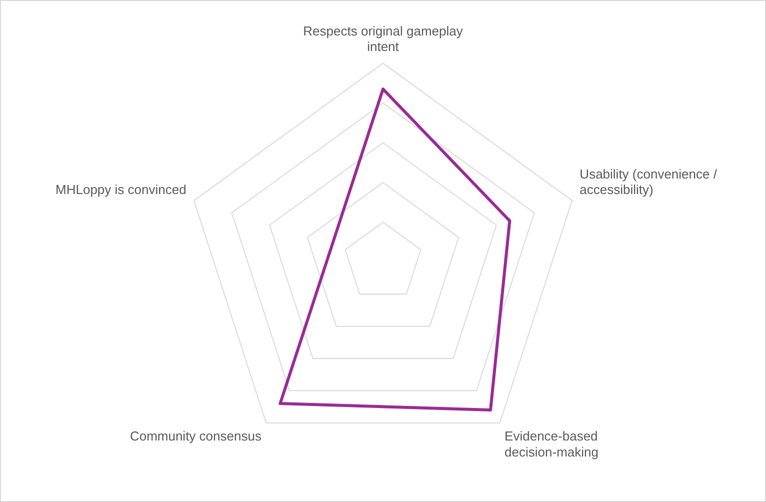  What do you see at coordinates (649, 181) in the screenshot?
I see `spoke-label: Usability (convenience / accessibility)` at bounding box center [649, 181].